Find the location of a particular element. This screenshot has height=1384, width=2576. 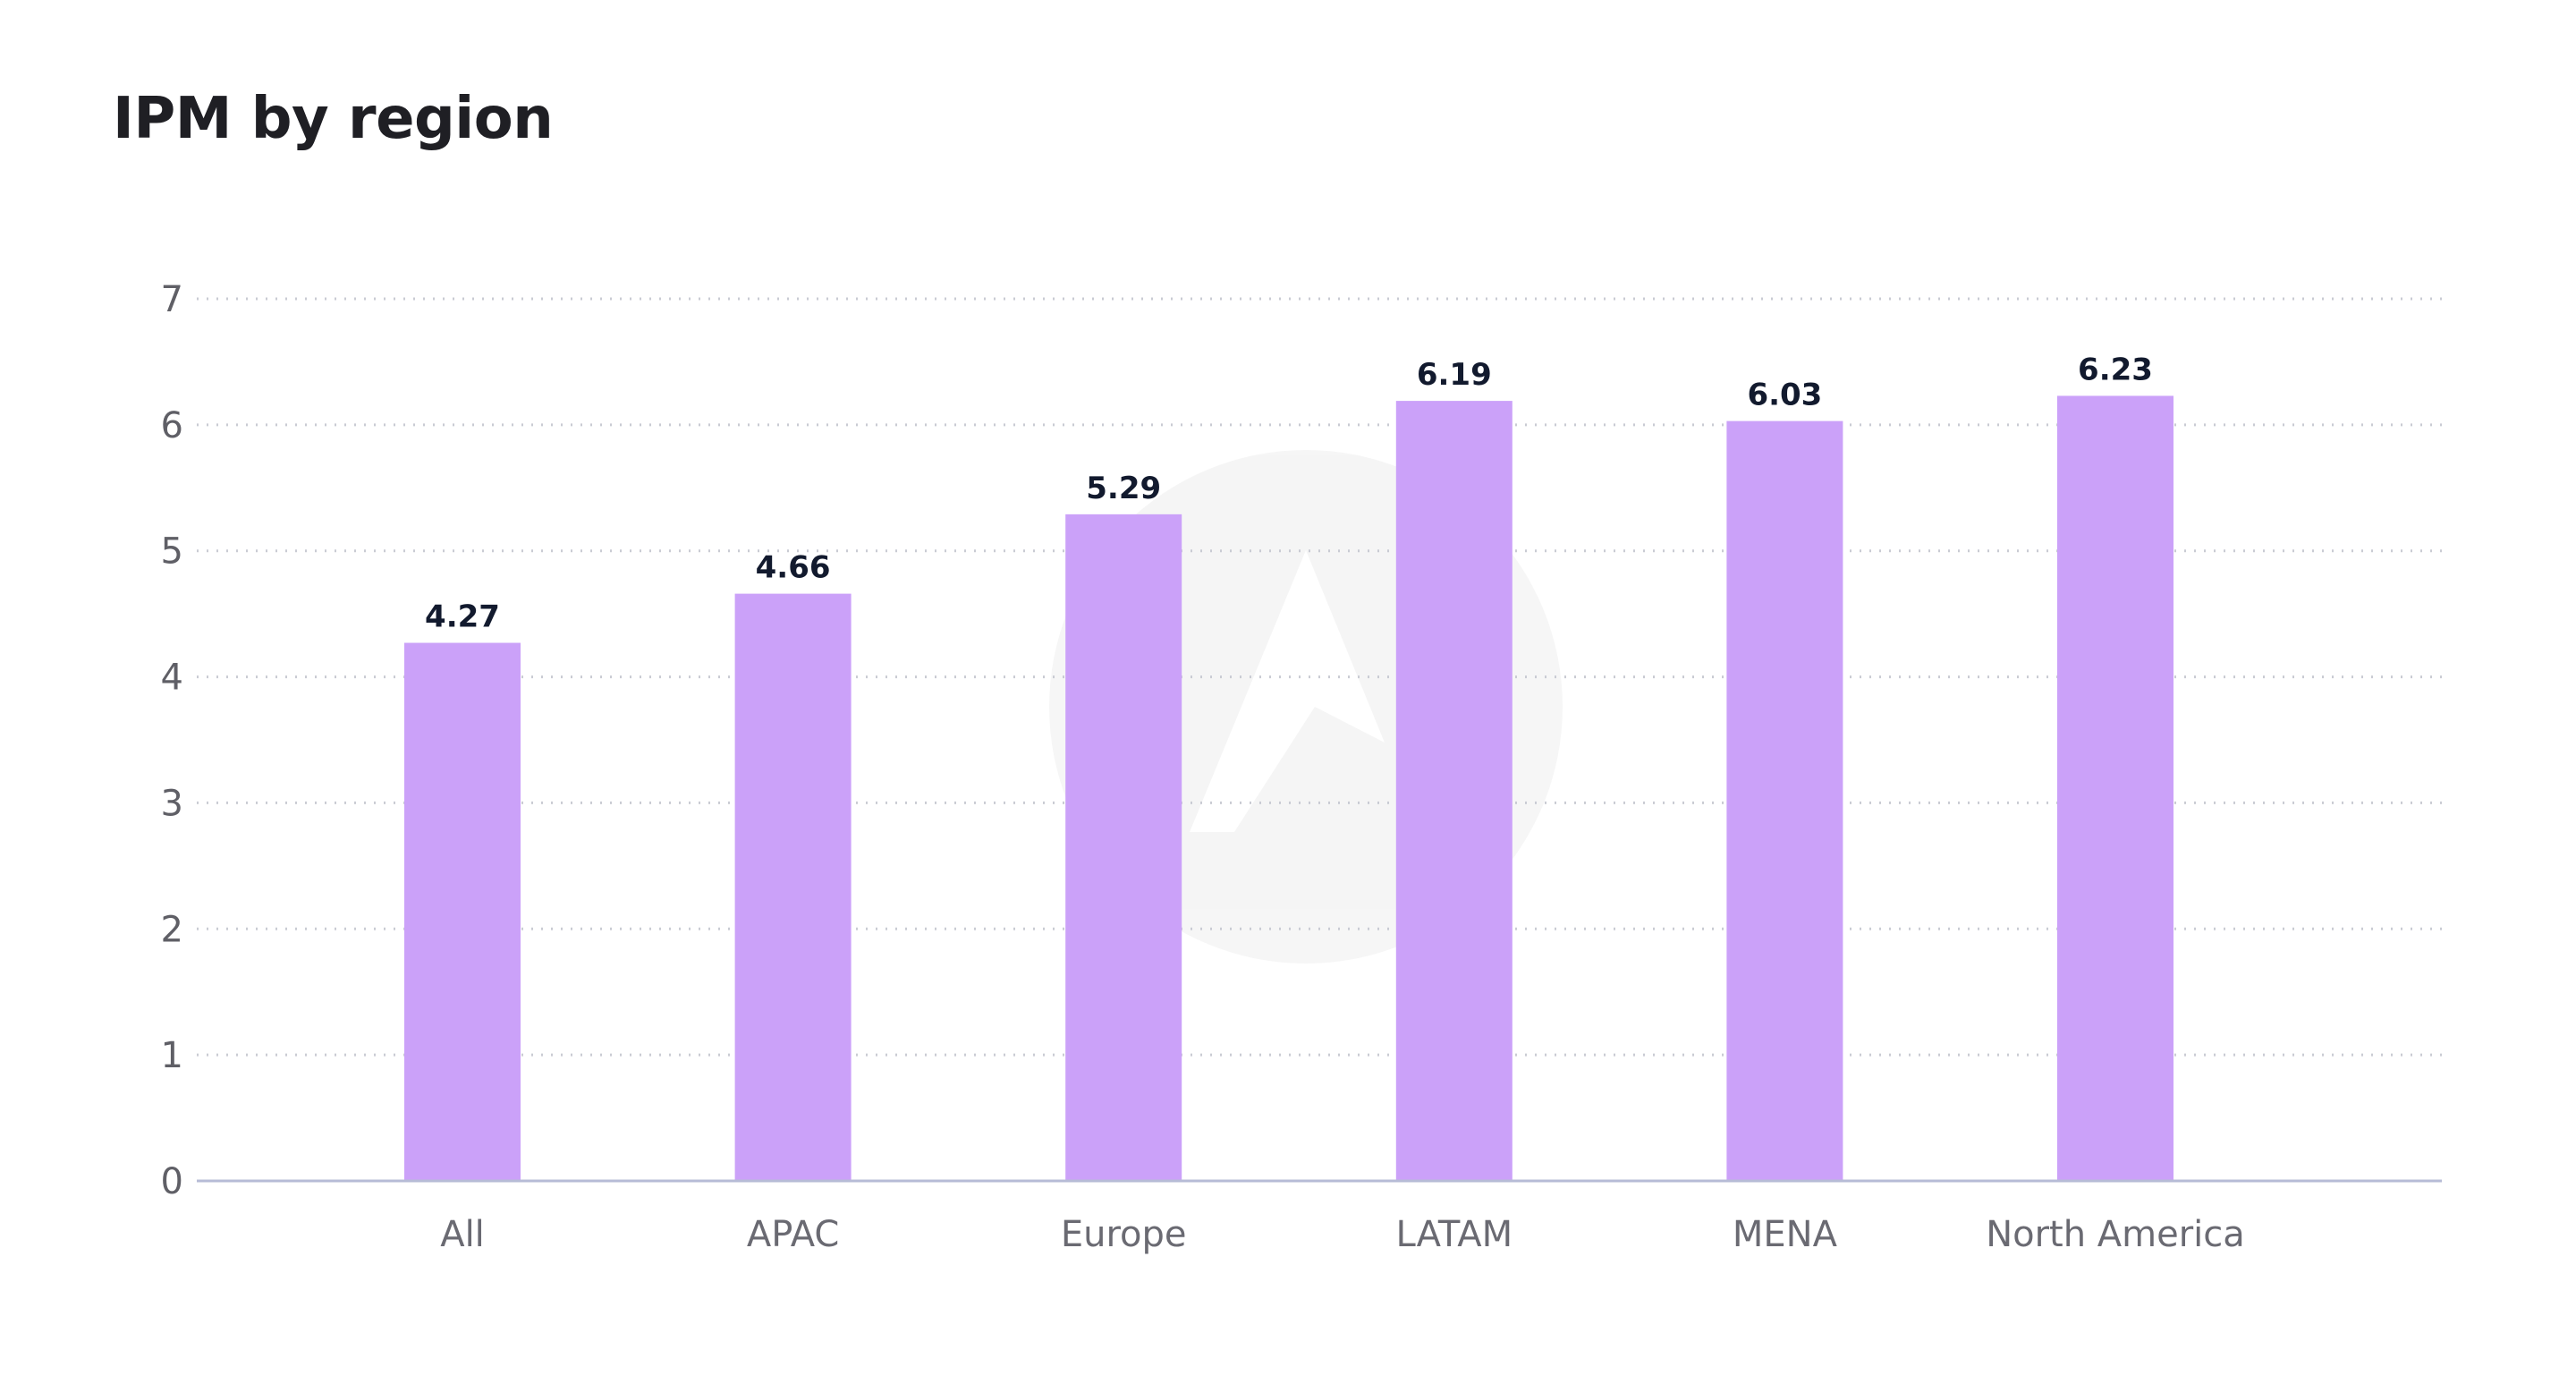

data-labels: 4.27 4.66 5.29 6.19 6.03 6.23 is located at coordinates (1289, 493).